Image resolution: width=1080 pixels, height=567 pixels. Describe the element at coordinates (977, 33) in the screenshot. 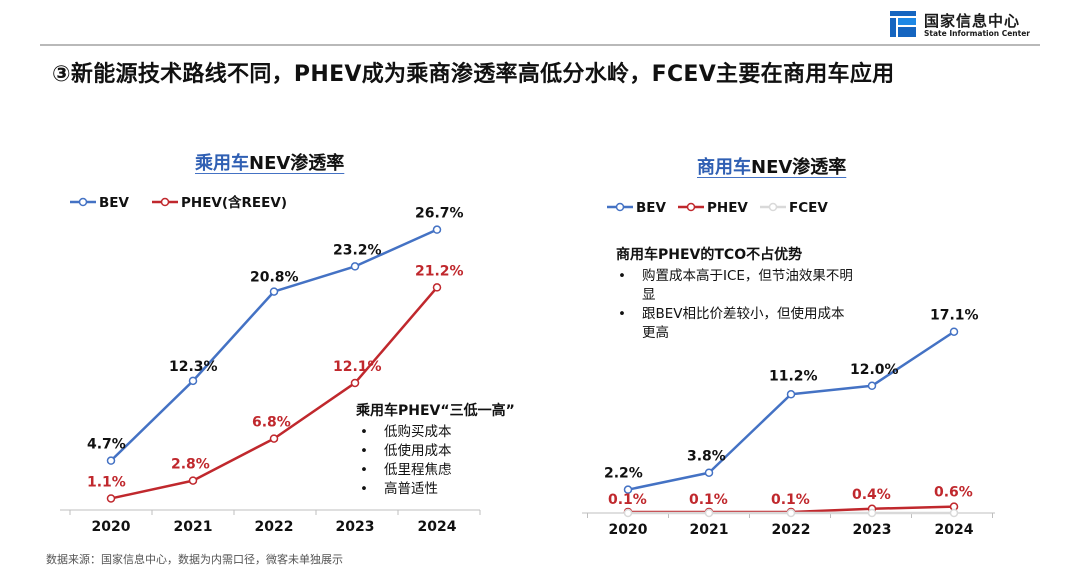

I see `logo-en-text: State Information Center` at that location.